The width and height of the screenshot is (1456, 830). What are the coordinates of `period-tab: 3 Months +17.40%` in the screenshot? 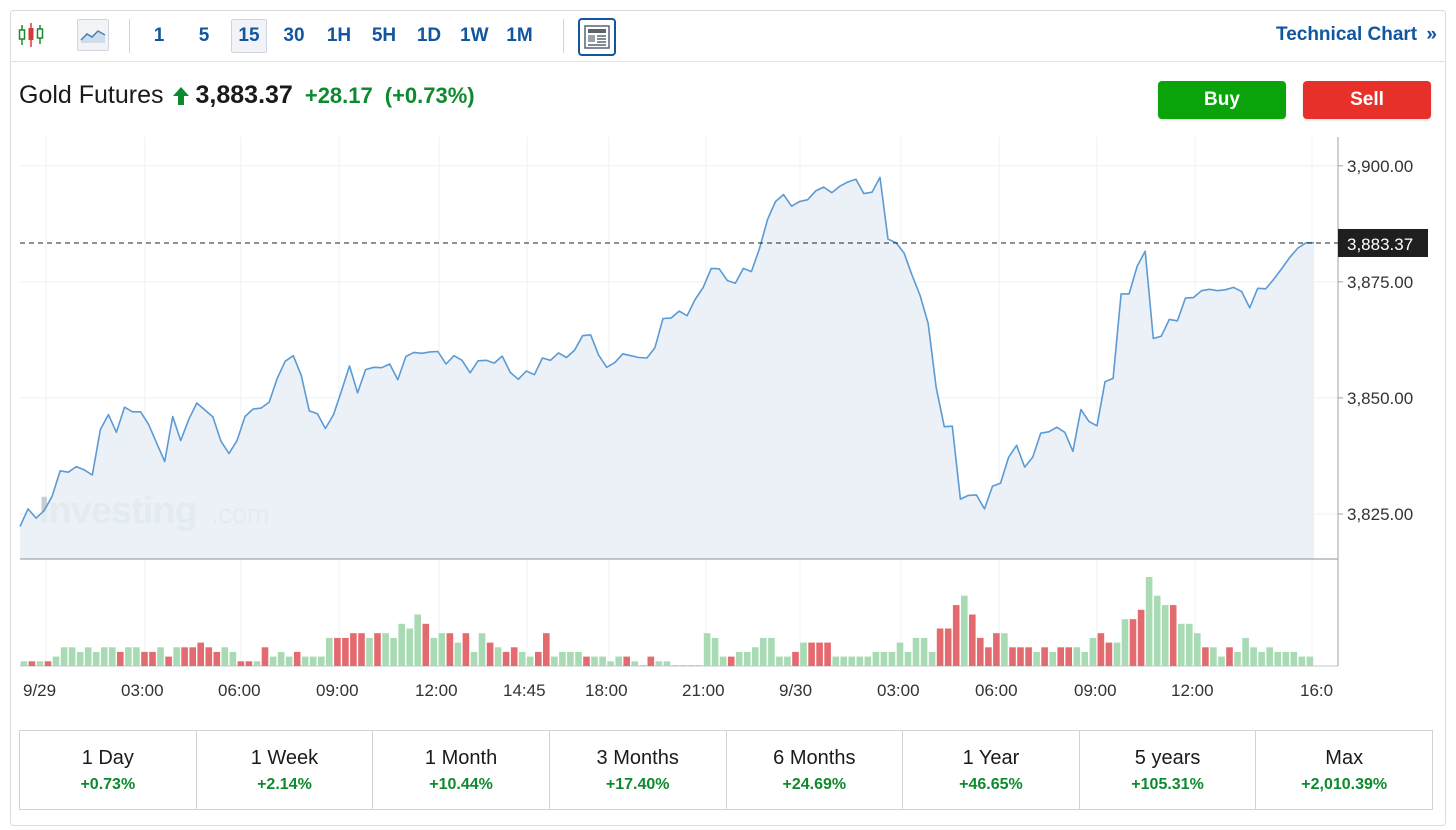 It's located at (638, 770).